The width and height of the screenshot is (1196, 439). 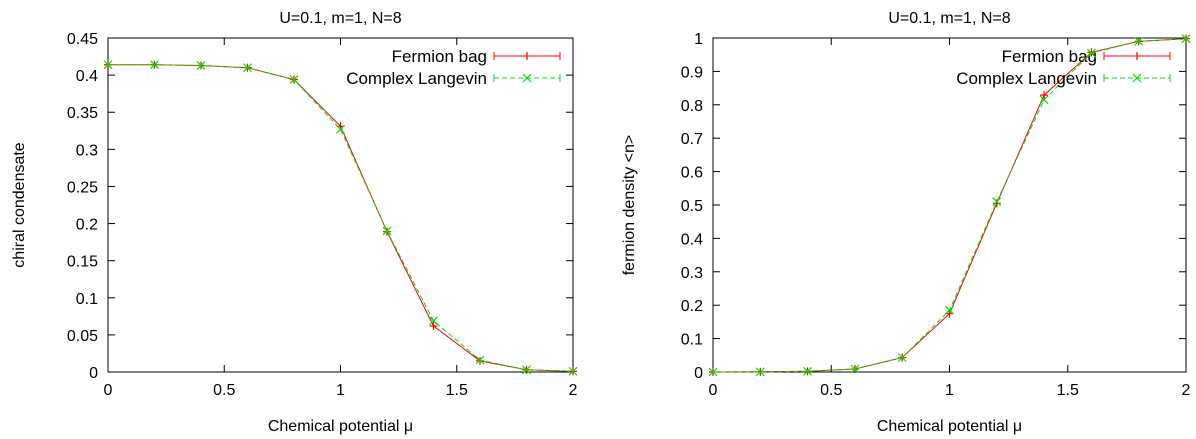 I want to click on y-tick-label: 0.35, so click(x=82, y=113).